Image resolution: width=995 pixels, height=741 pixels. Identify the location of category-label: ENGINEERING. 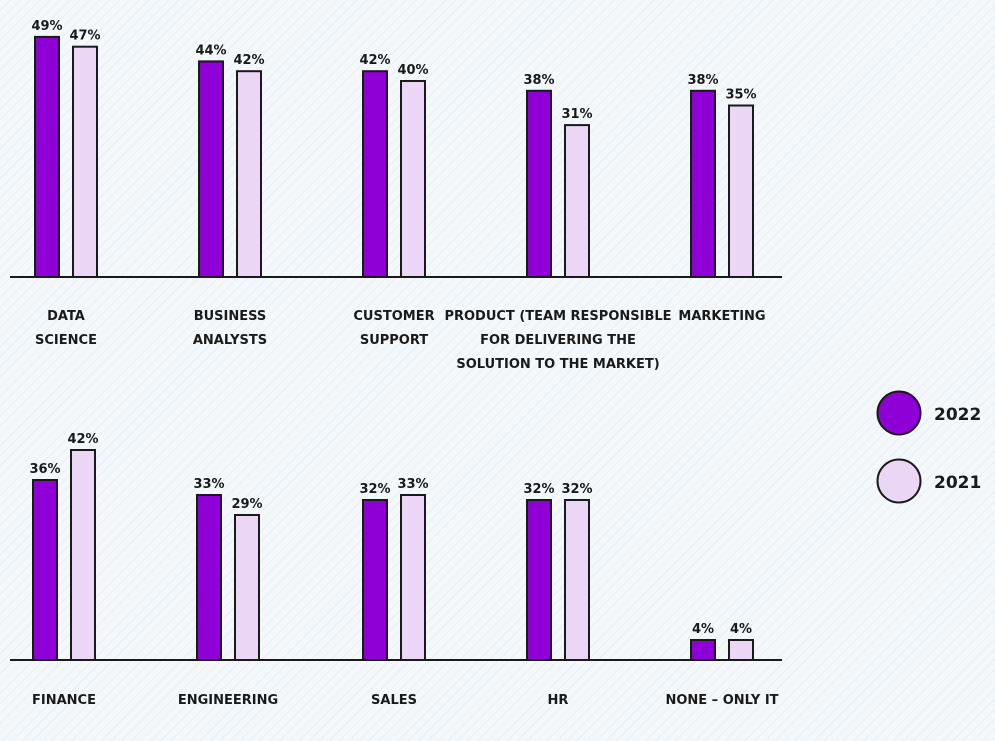
(228, 700).